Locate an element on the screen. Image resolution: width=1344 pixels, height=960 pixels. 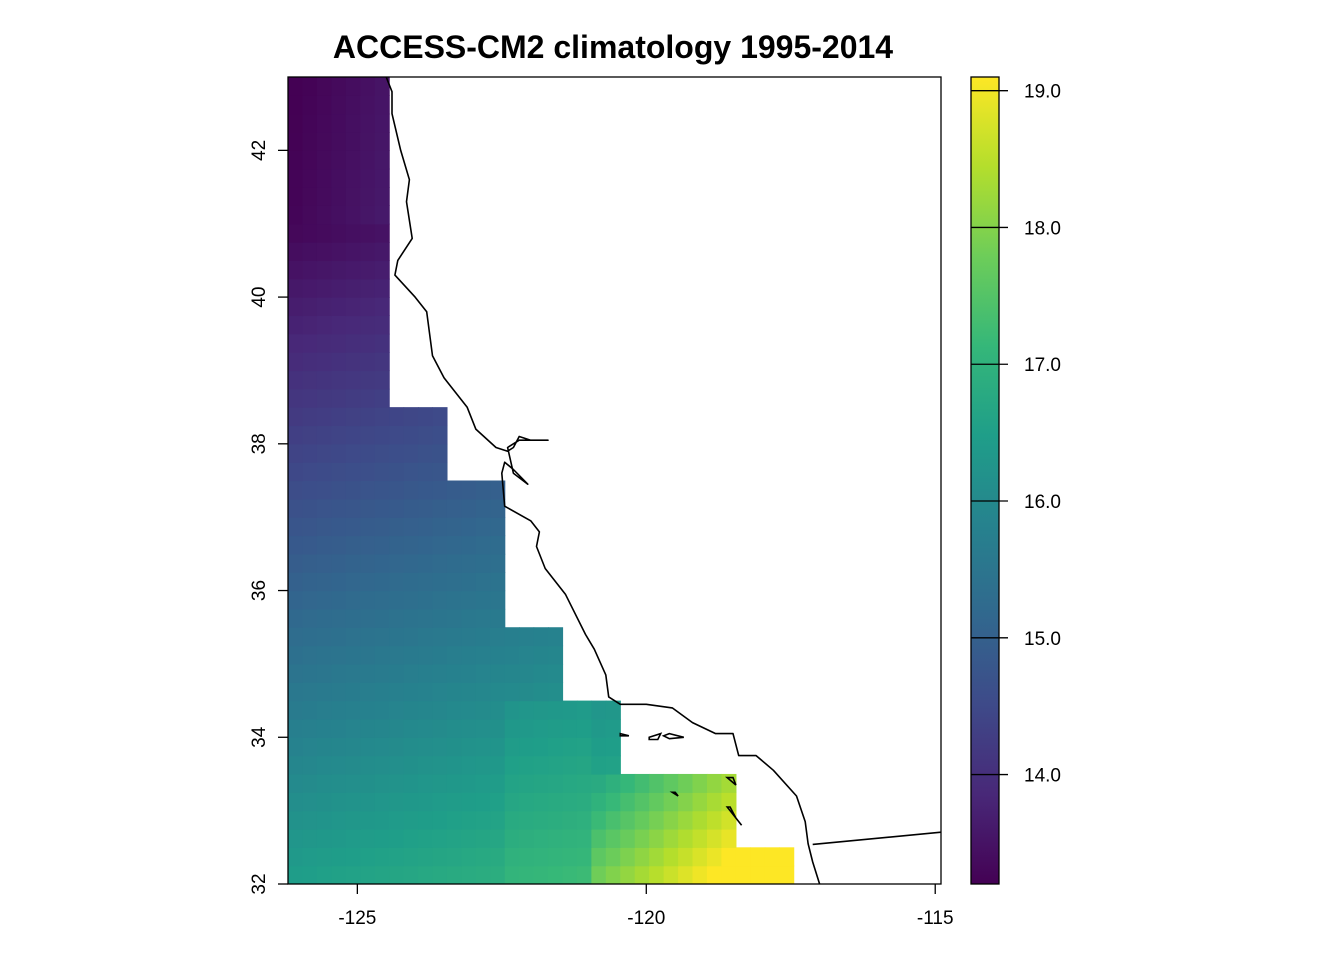
colorbar-tick-label: 19.0 is located at coordinates (1042, 92).